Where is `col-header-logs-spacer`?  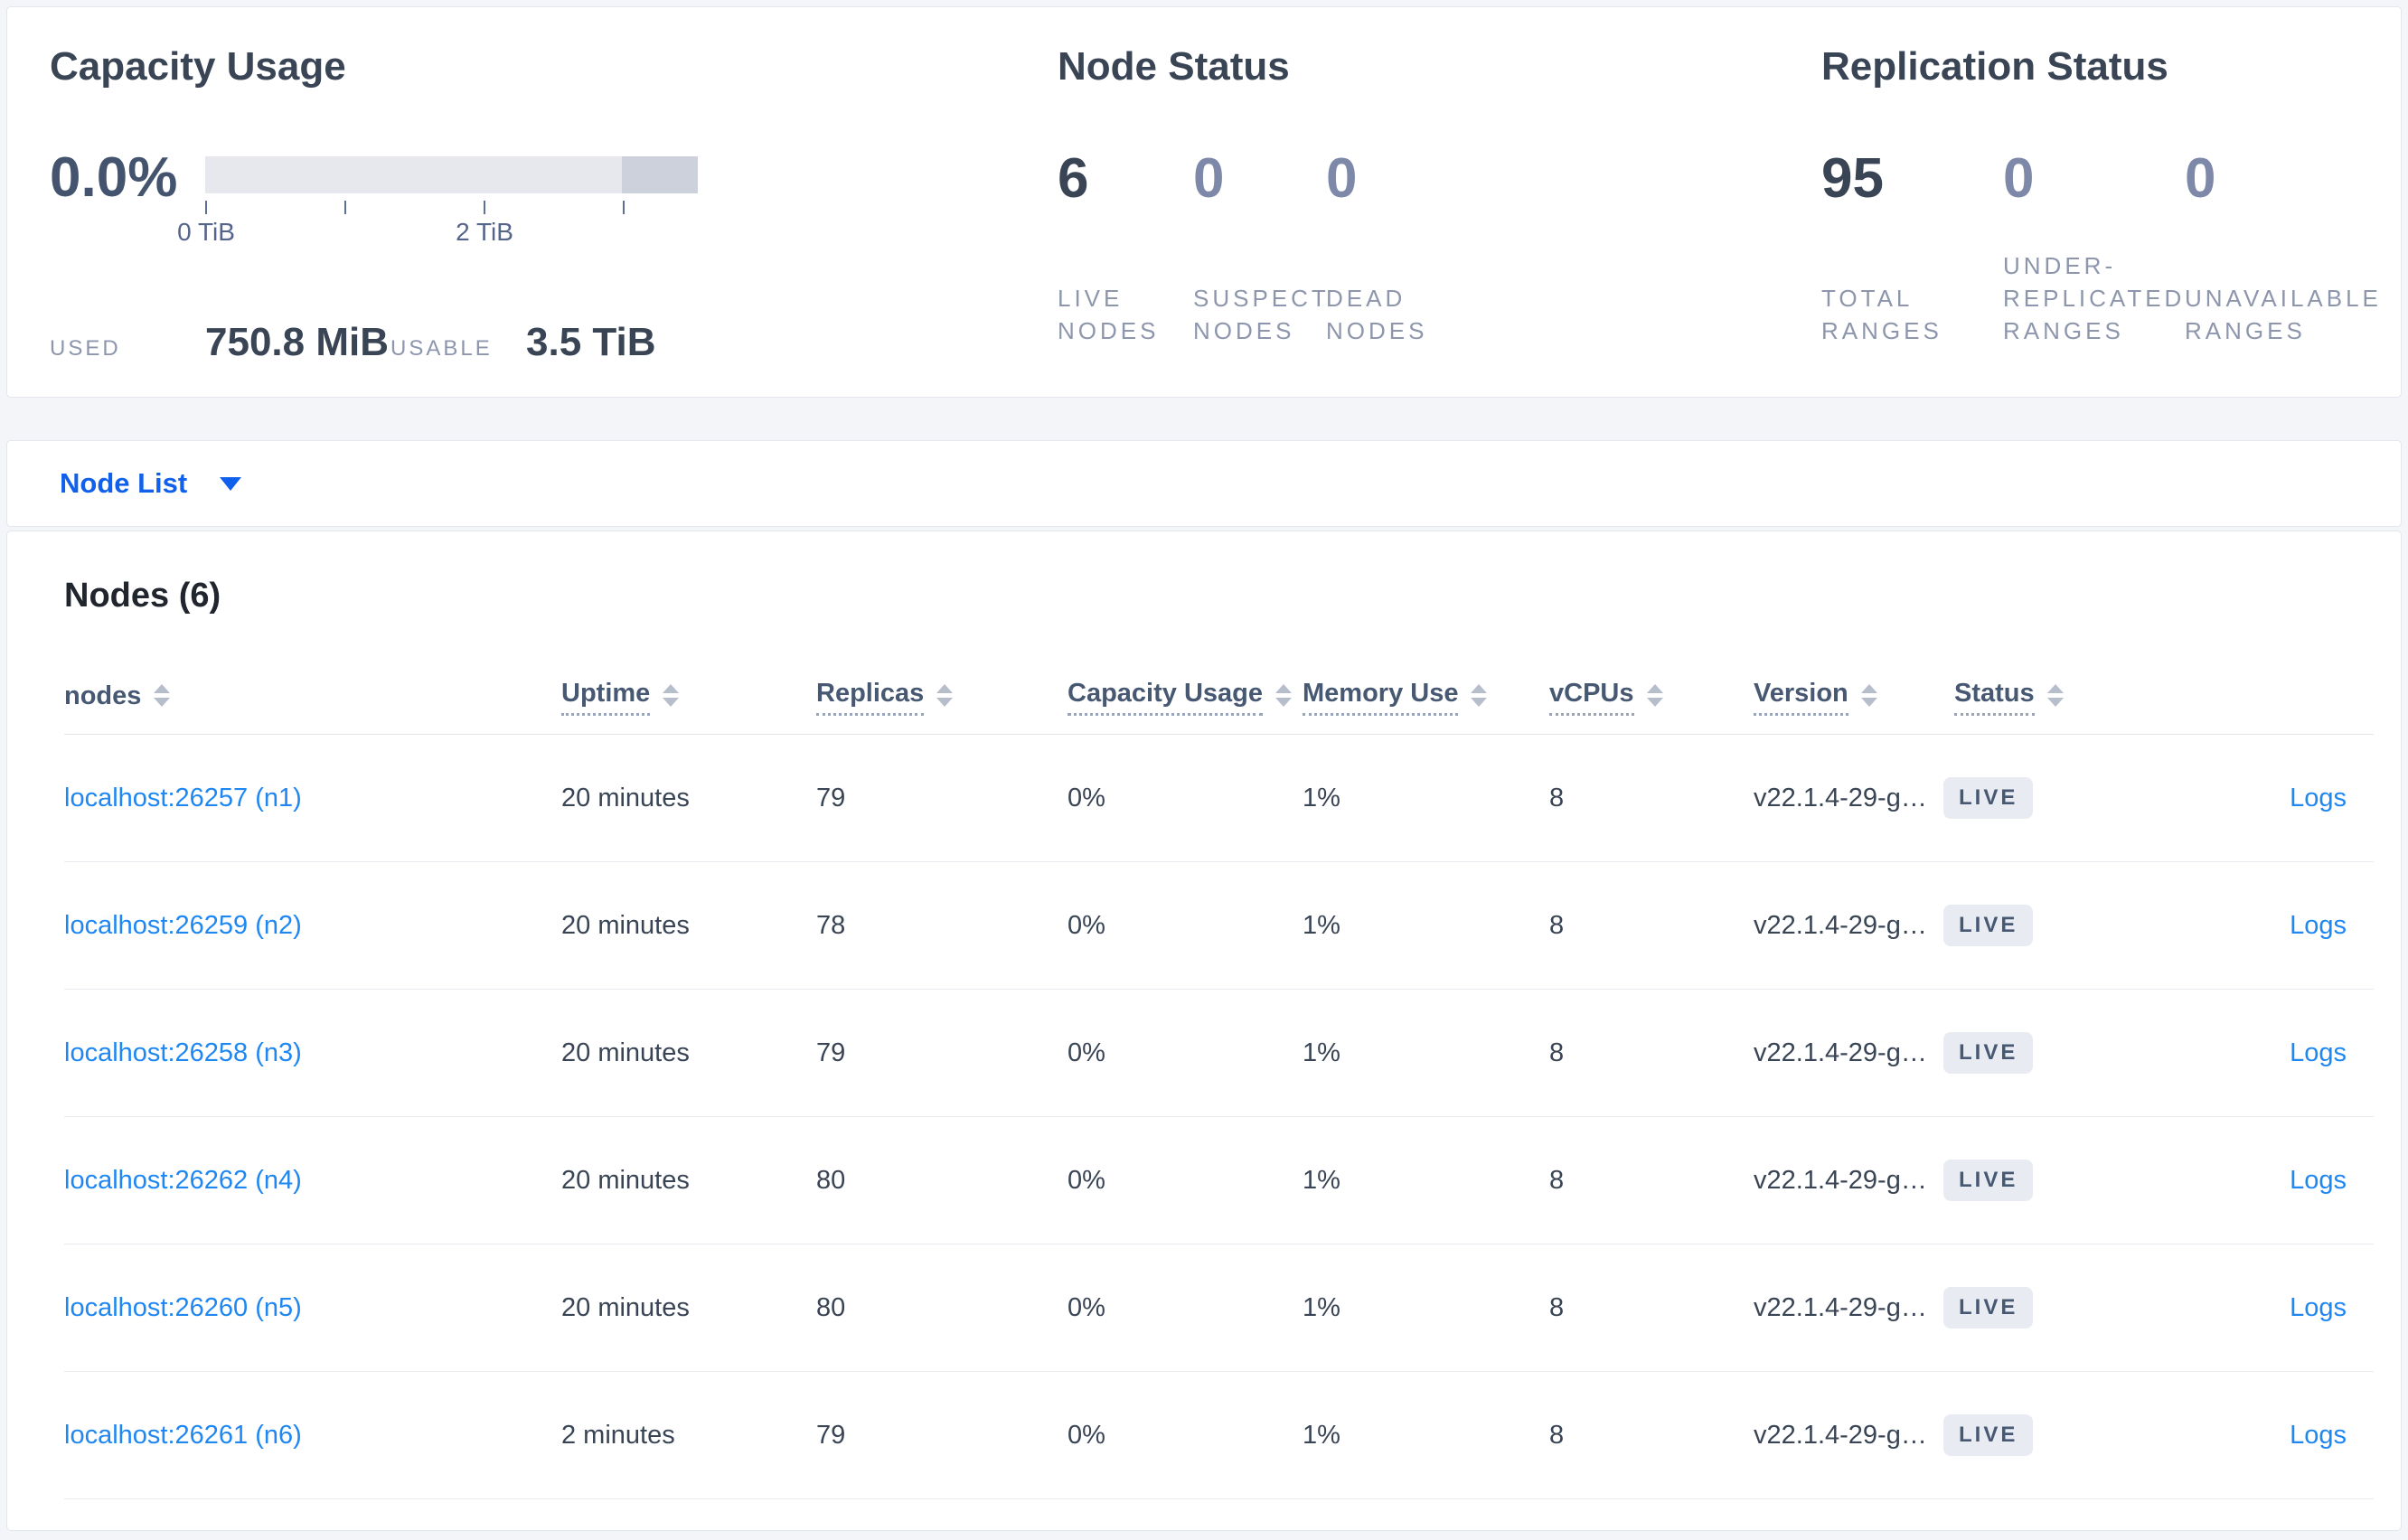
col-header-logs-spacer is located at coordinates (2267, 725).